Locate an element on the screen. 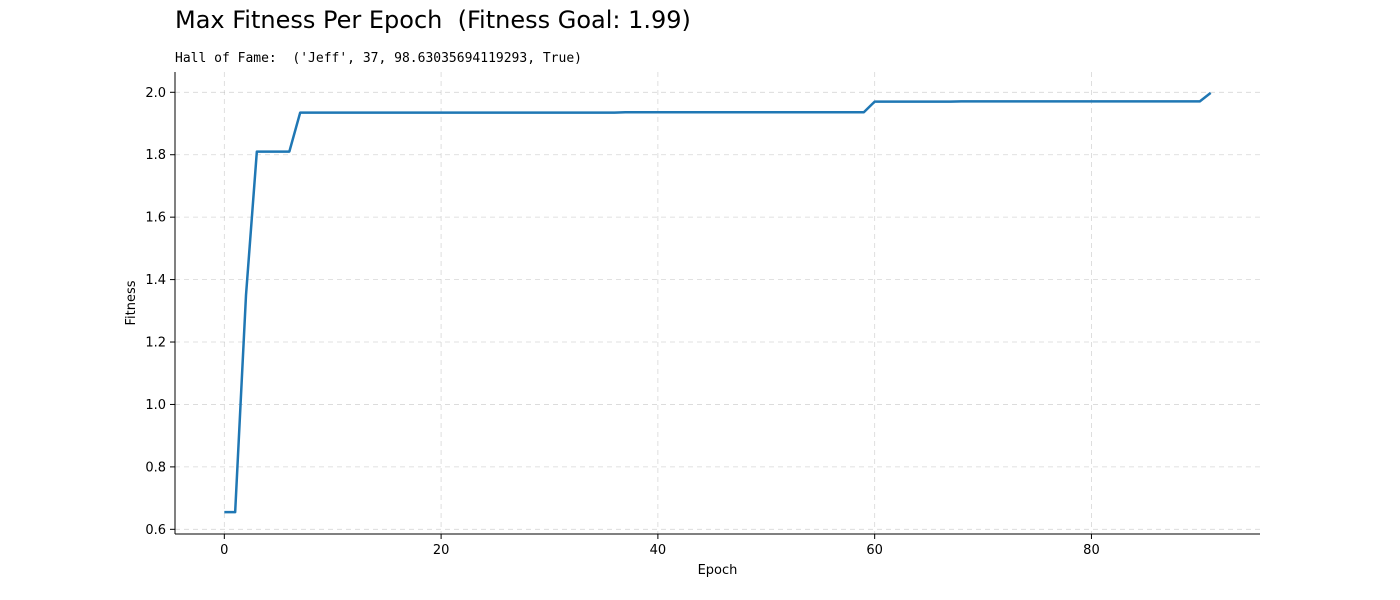  x-tick-label: 60 is located at coordinates (874, 550).